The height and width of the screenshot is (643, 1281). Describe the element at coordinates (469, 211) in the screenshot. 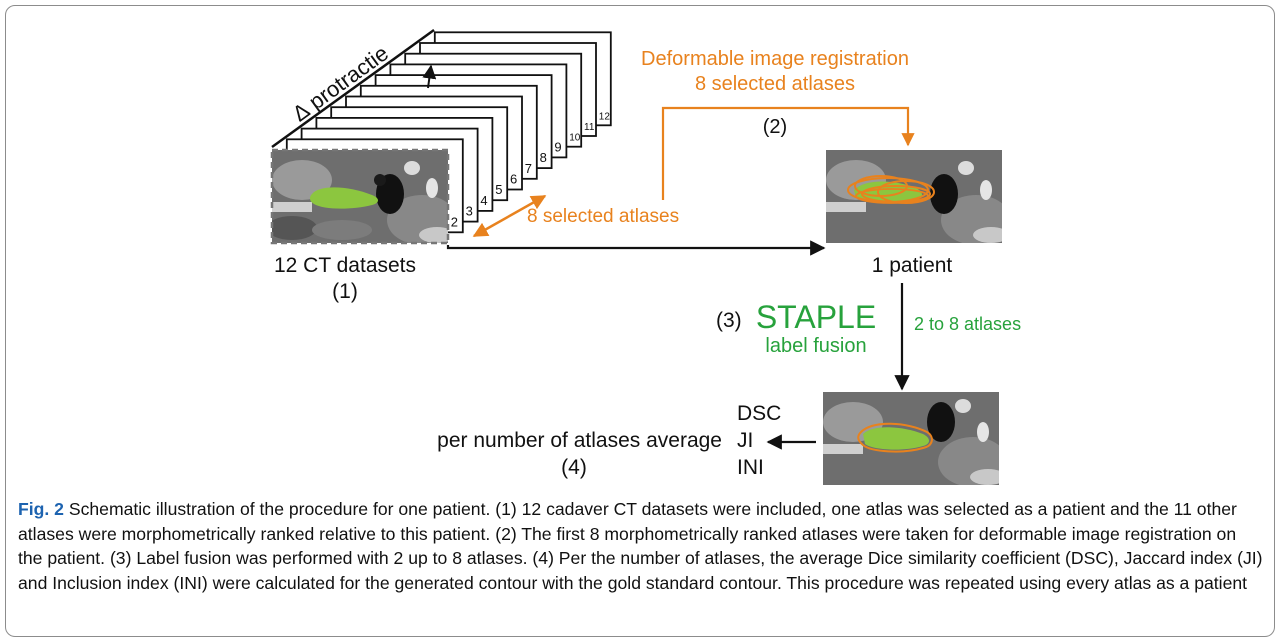

I see `stack-number: 3` at that location.